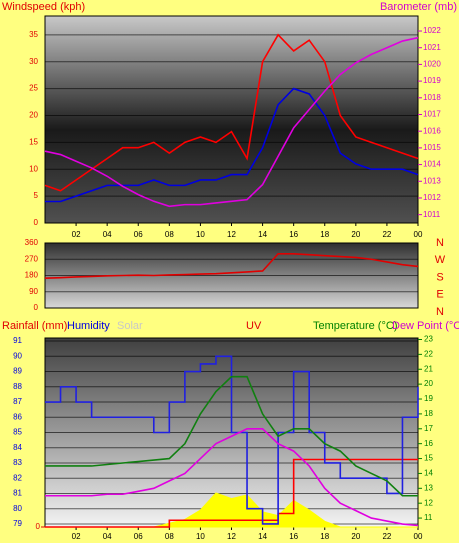  I want to click on y2-tick-label: 11, so click(428, 517).